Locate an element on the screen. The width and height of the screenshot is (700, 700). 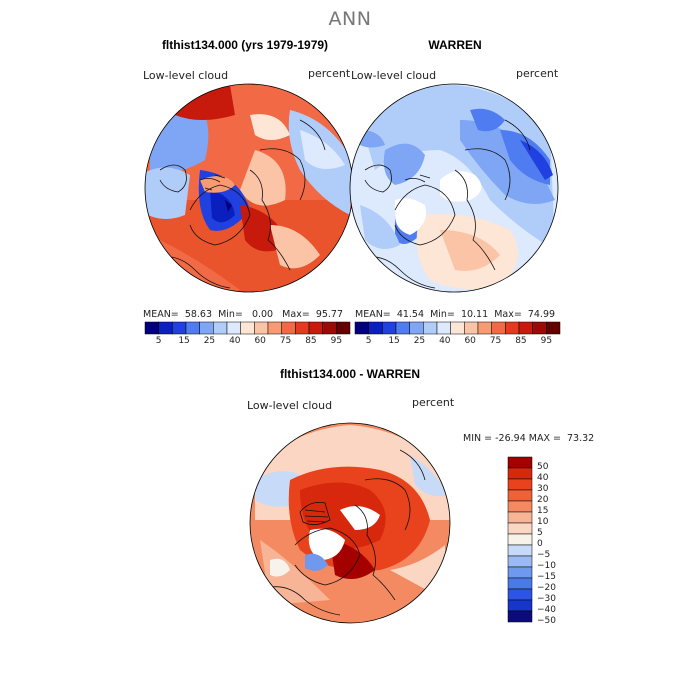
panel3-colorbar is located at coordinates (520, 539).